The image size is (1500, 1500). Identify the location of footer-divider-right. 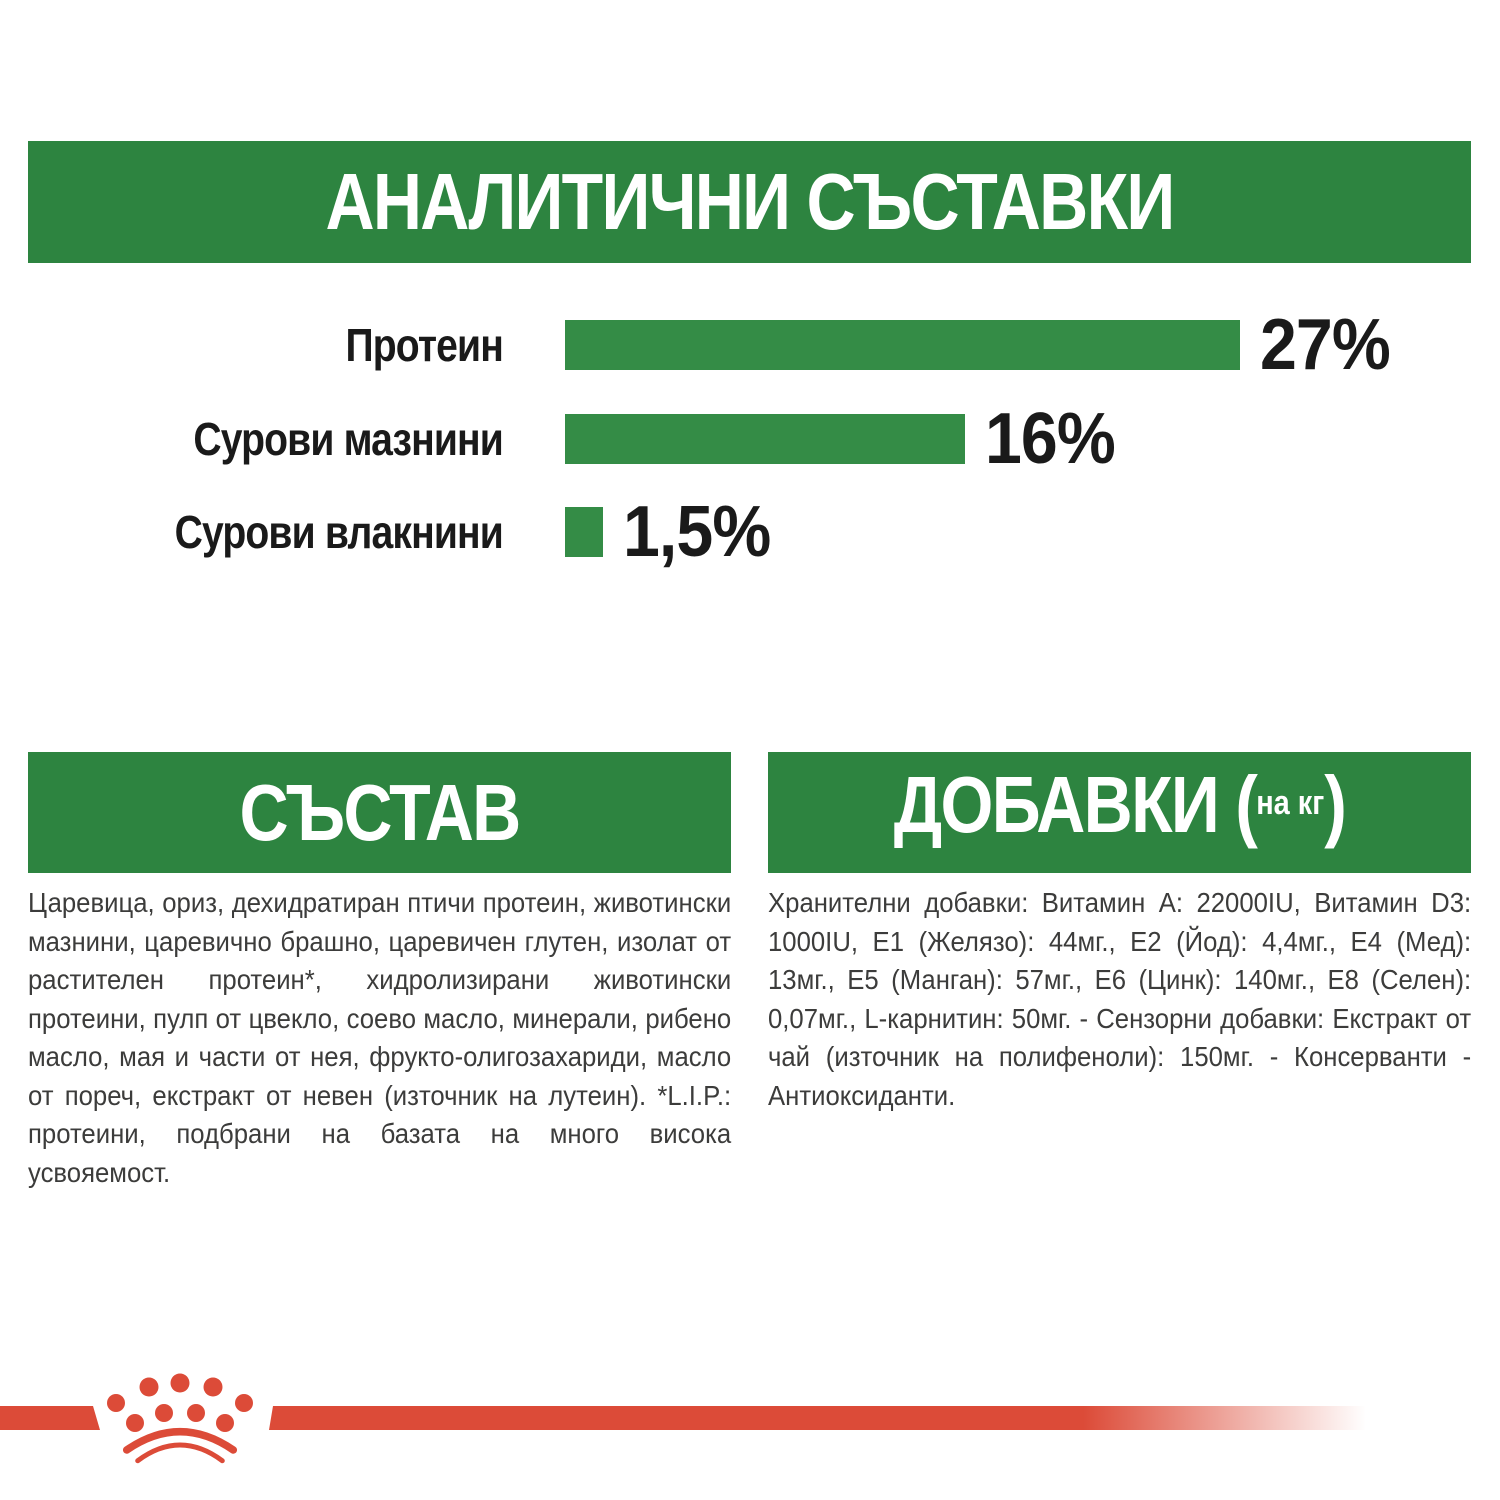
(834, 1418).